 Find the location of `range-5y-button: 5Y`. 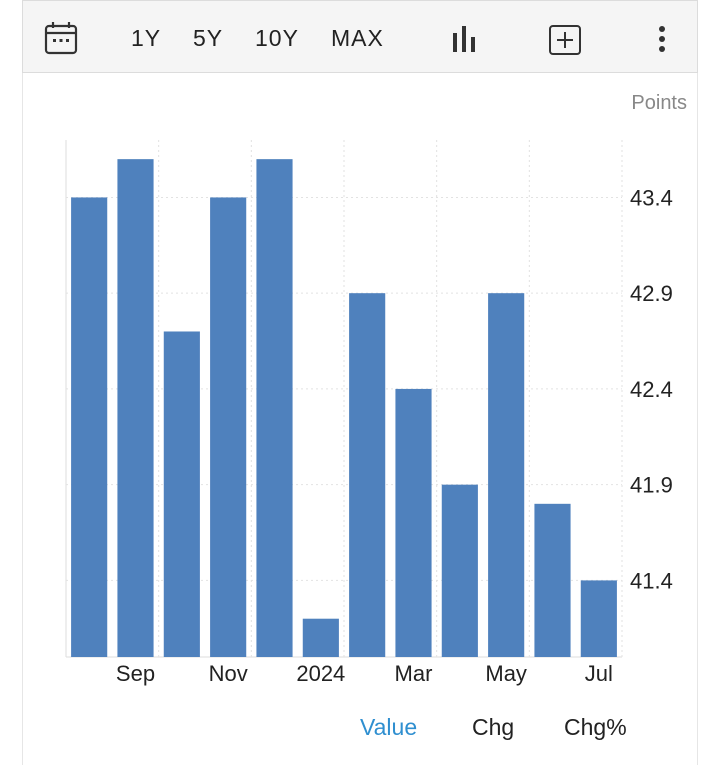

range-5y-button: 5Y is located at coordinates (208, 38).